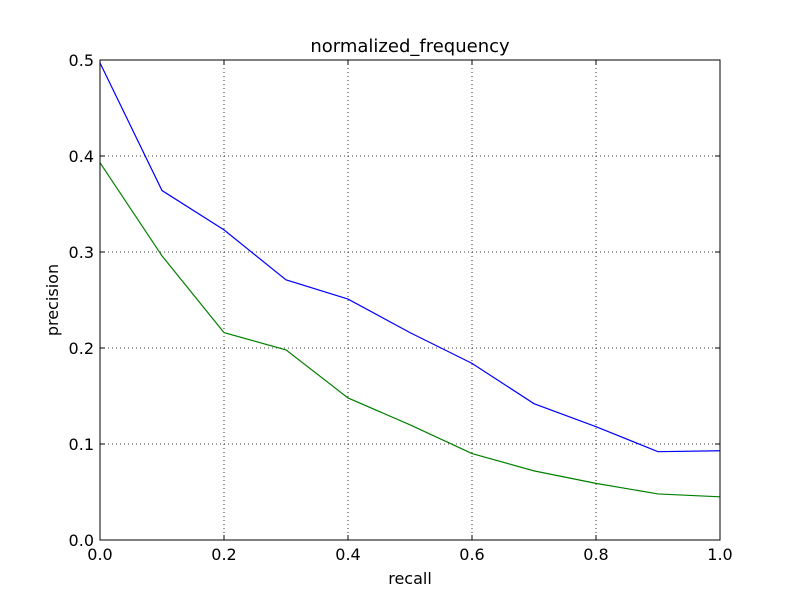 The height and width of the screenshot is (605, 800). What do you see at coordinates (81, 444) in the screenshot?
I see `y-tick-label: 0.1` at bounding box center [81, 444].